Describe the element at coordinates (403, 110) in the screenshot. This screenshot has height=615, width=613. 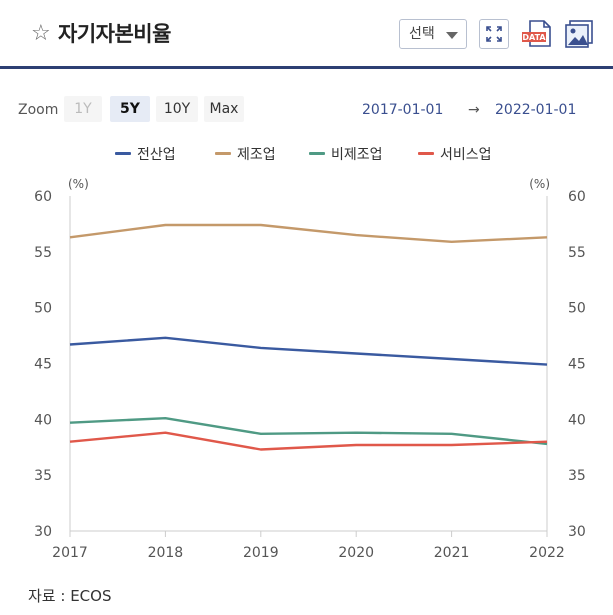
I see `range-from: 2017-01-01` at that location.